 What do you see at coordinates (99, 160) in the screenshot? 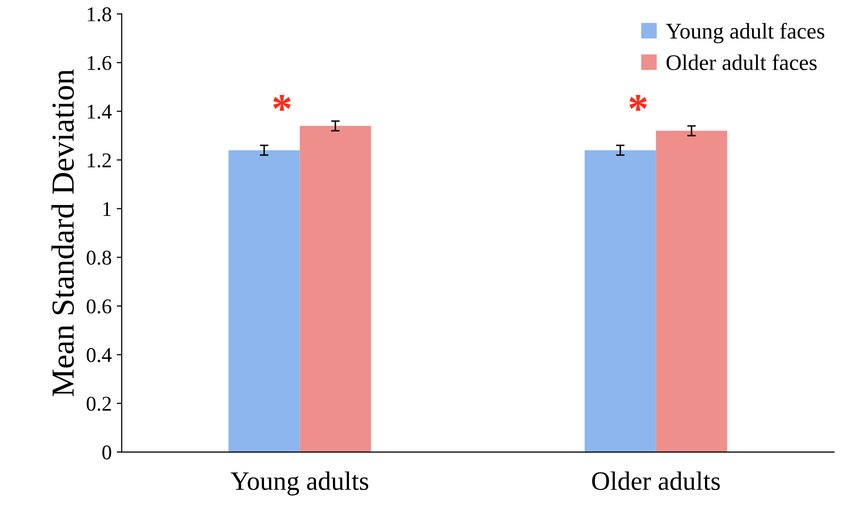
I see `y-tick-label: 1.2` at bounding box center [99, 160].